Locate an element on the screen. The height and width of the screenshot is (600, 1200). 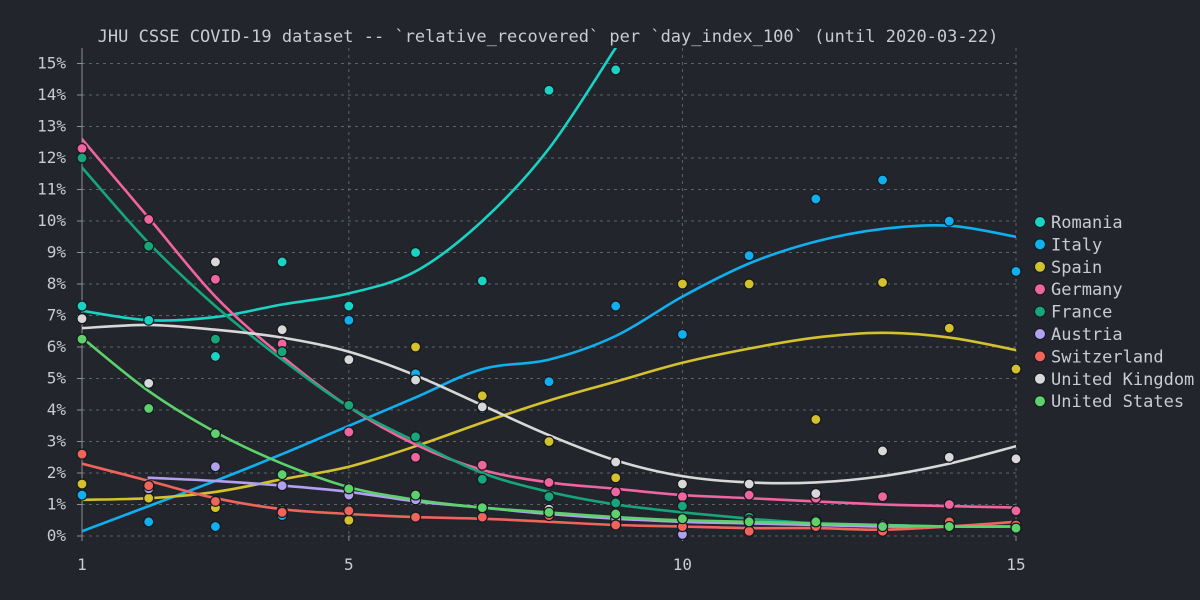
legend-swatch-switzerland is located at coordinates (1040, 356).